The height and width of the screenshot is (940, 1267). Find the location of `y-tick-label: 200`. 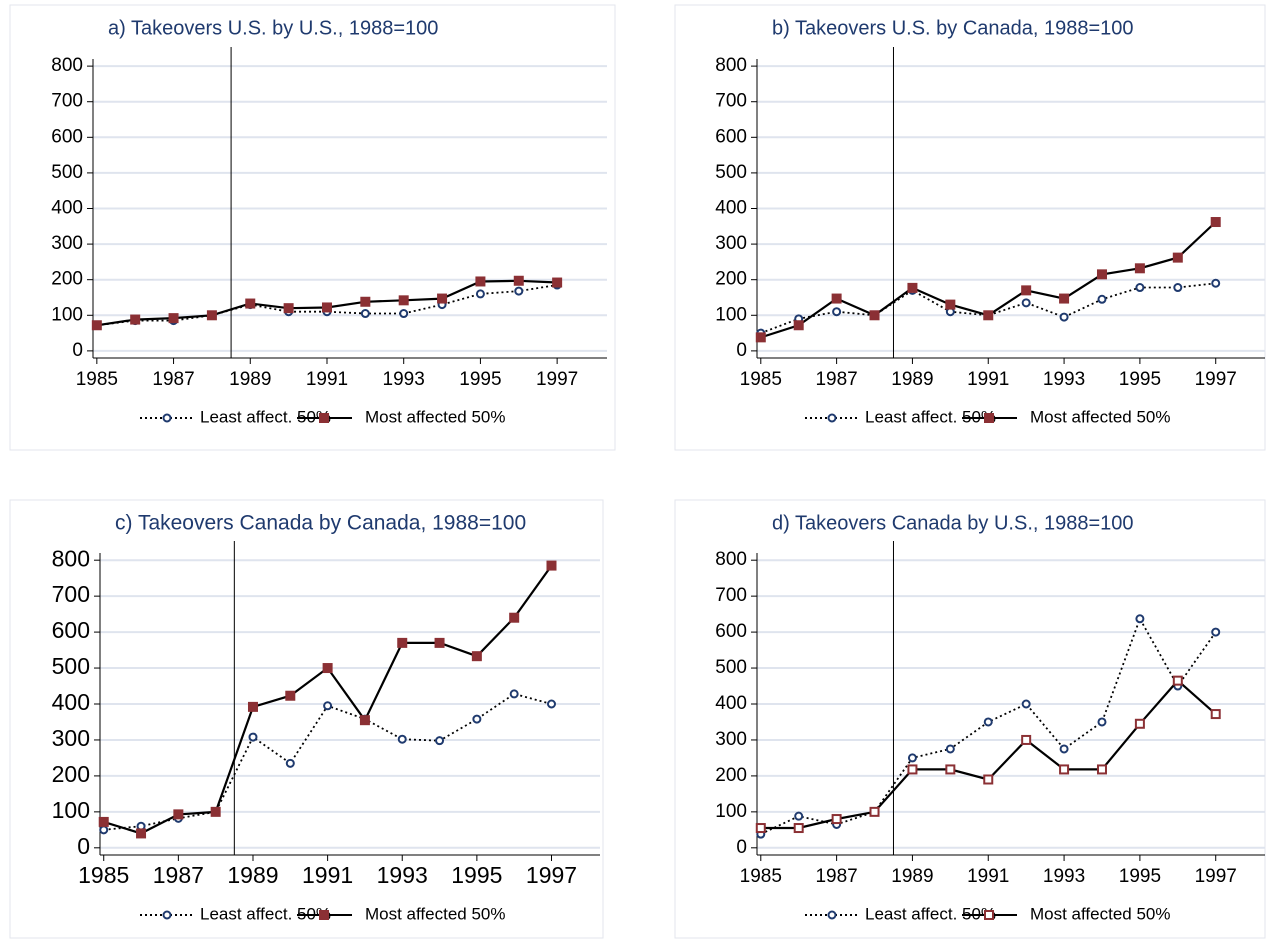

y-tick-label: 200 is located at coordinates (731, 279).